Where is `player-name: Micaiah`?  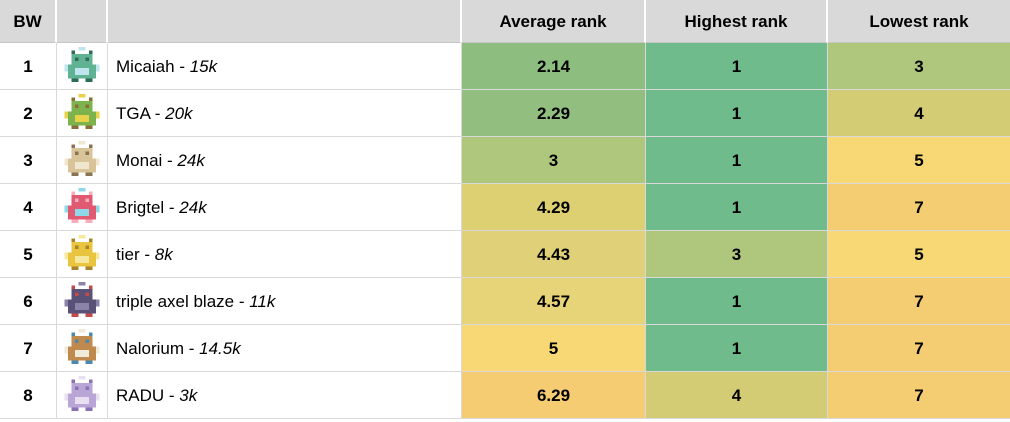
player-name: Micaiah is located at coordinates (145, 66).